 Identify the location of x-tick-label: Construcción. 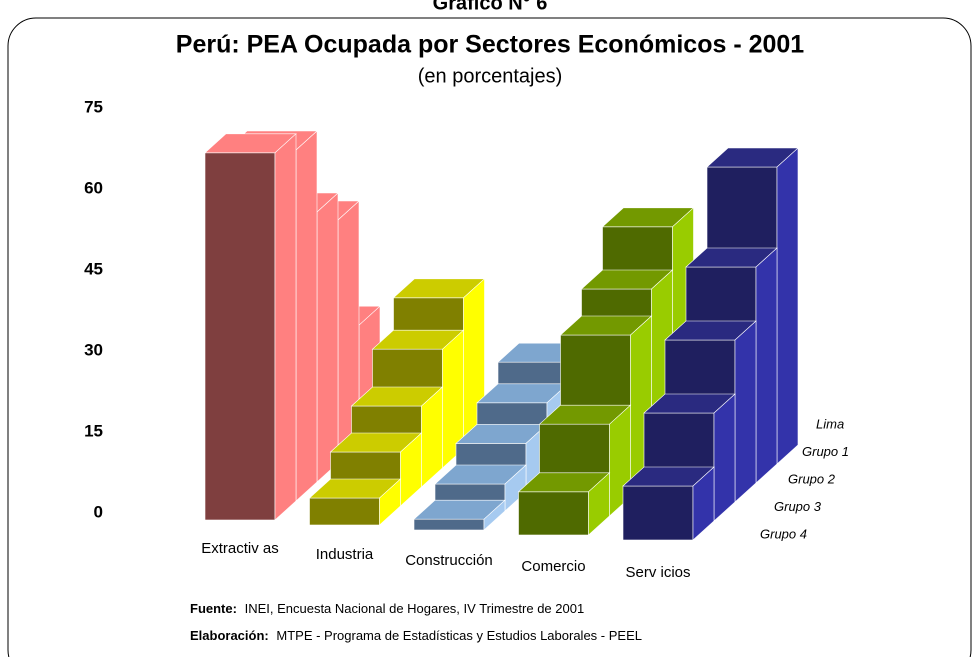
(449, 560).